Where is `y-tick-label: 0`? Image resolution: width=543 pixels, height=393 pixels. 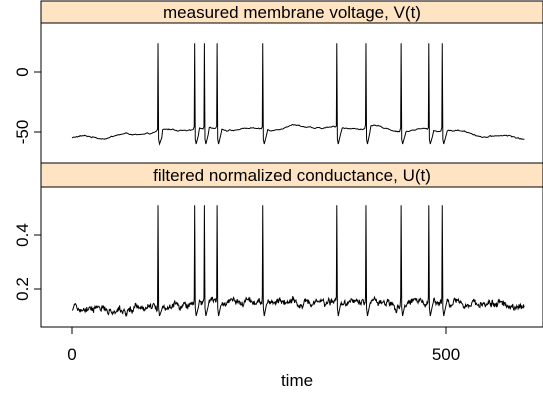
y-tick-label: 0 is located at coordinates (22, 71).